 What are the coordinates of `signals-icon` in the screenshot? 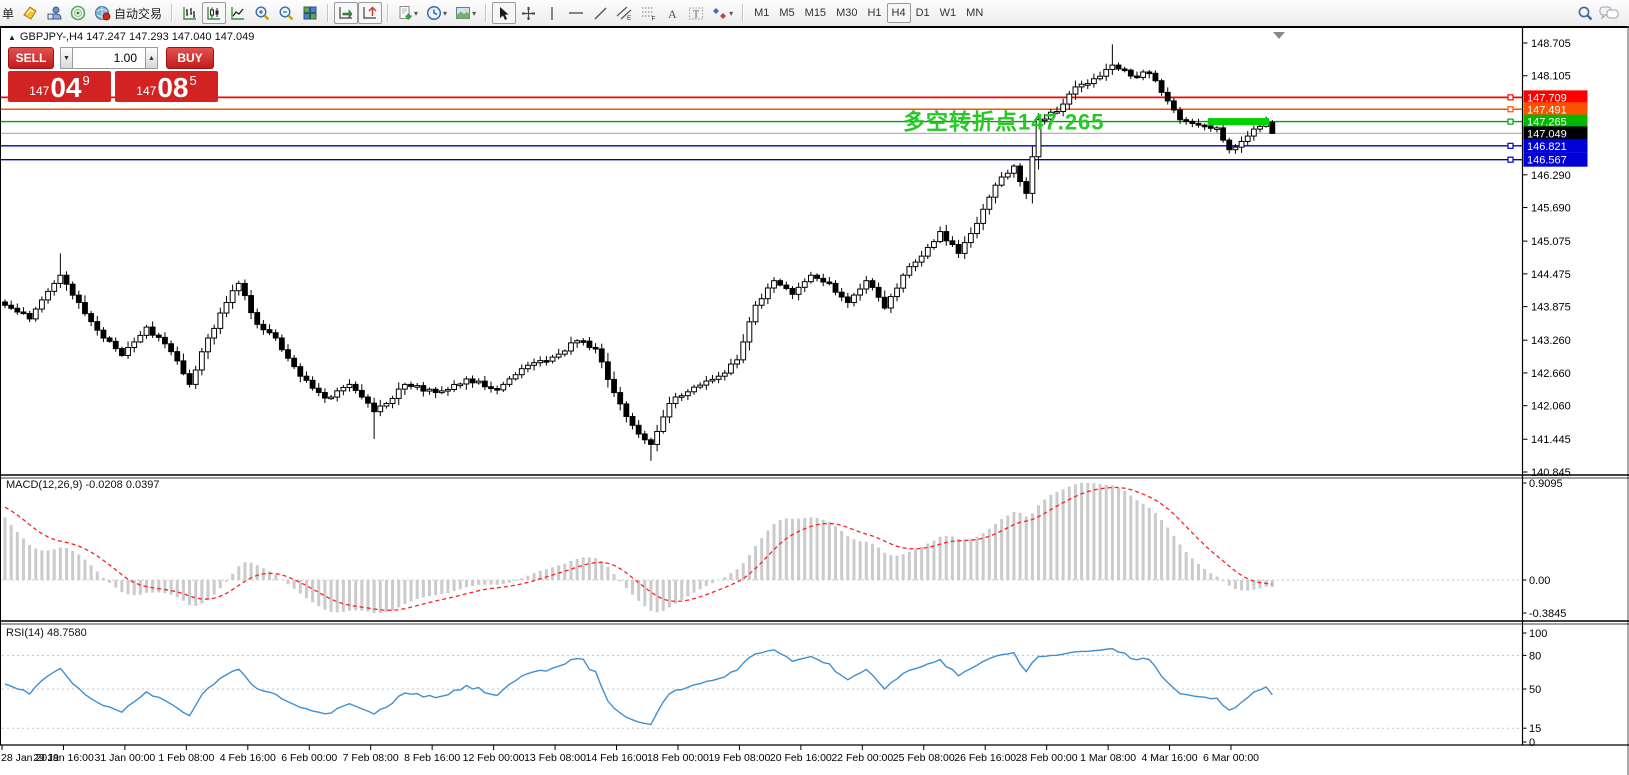 It's located at (78, 13).